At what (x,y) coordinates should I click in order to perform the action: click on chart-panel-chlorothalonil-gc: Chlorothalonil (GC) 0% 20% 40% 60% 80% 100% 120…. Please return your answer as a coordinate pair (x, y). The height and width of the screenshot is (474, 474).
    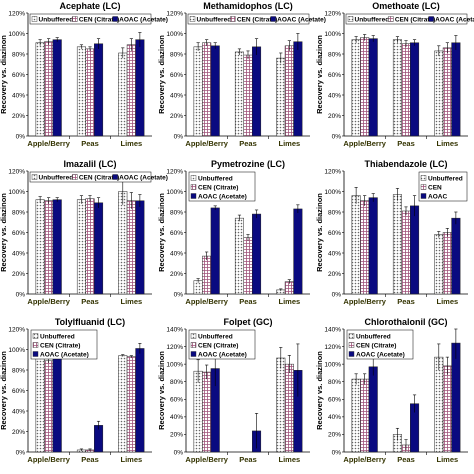
    Looking at the image, I should click on (391, 390).